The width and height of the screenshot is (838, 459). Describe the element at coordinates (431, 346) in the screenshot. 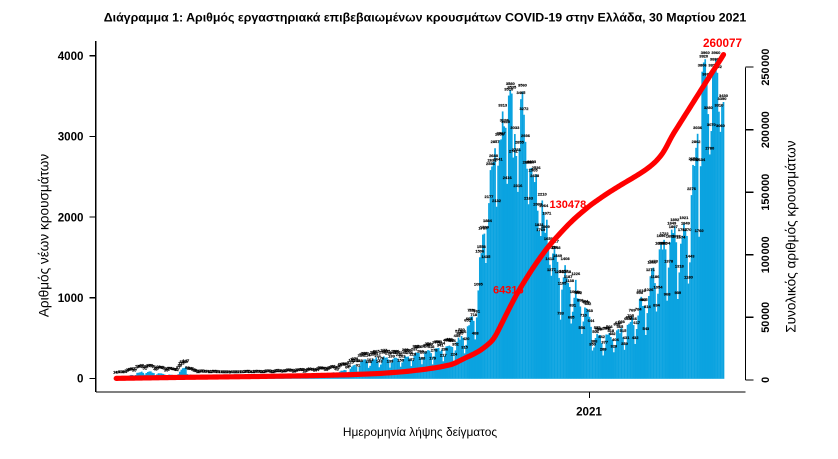

I see `svg-text: 318` at that location.